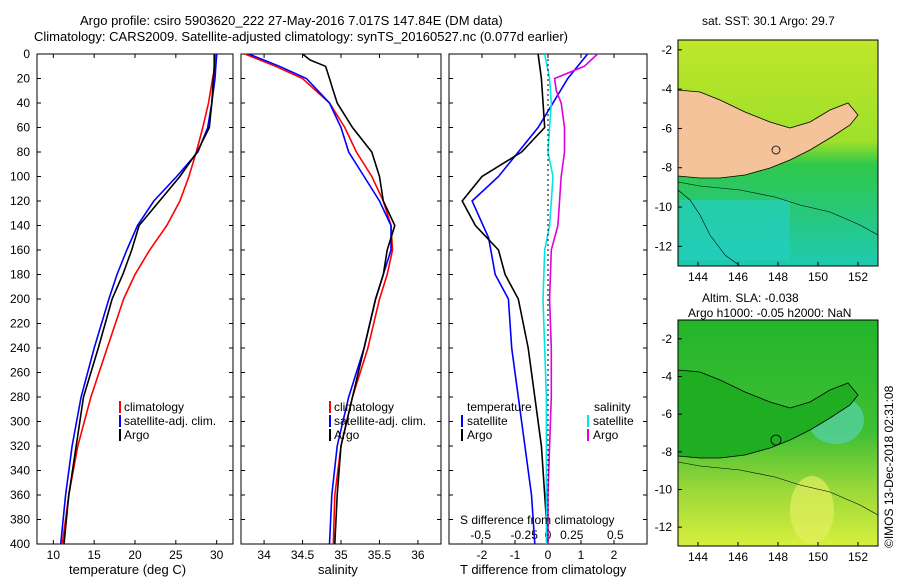  Describe the element at coordinates (26, 54) in the screenshot. I see `depth-tick-label: 0` at that location.